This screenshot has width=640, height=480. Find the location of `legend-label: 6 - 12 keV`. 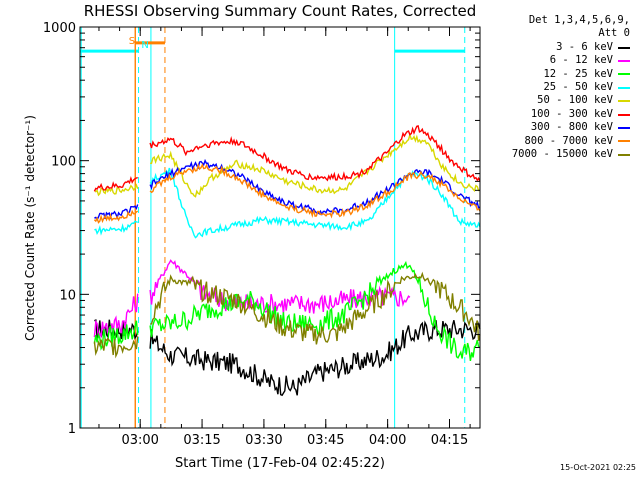

legend-label: 6 - 12 keV is located at coordinates (581, 60).